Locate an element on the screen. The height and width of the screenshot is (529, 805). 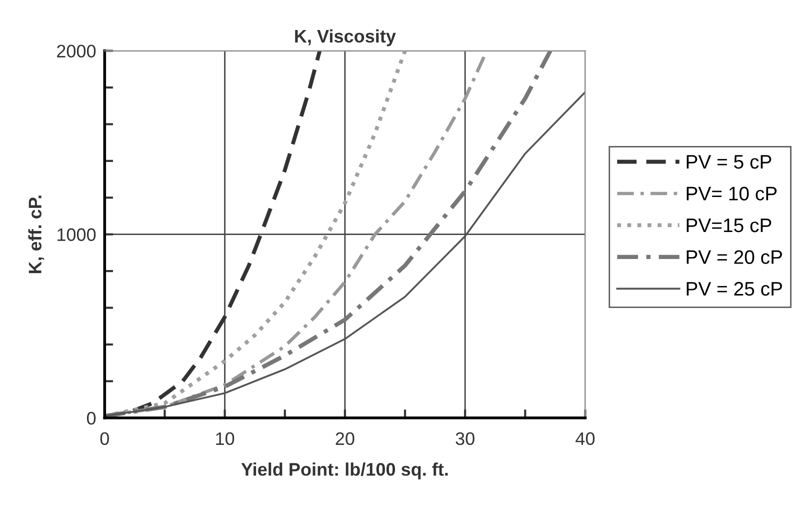
legend-label: PV=15 cP is located at coordinates (729, 225).